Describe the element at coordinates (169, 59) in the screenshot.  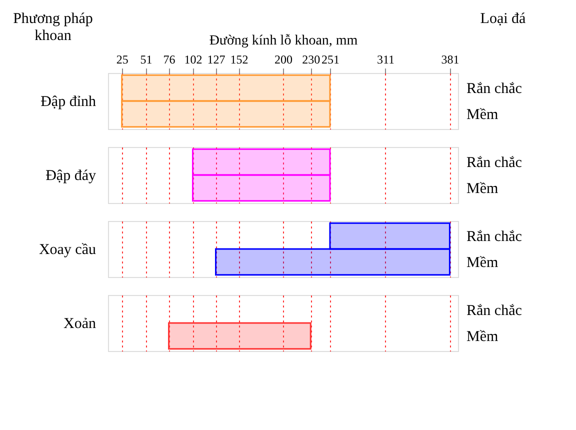
I see `x-tick-label: 76` at that location.